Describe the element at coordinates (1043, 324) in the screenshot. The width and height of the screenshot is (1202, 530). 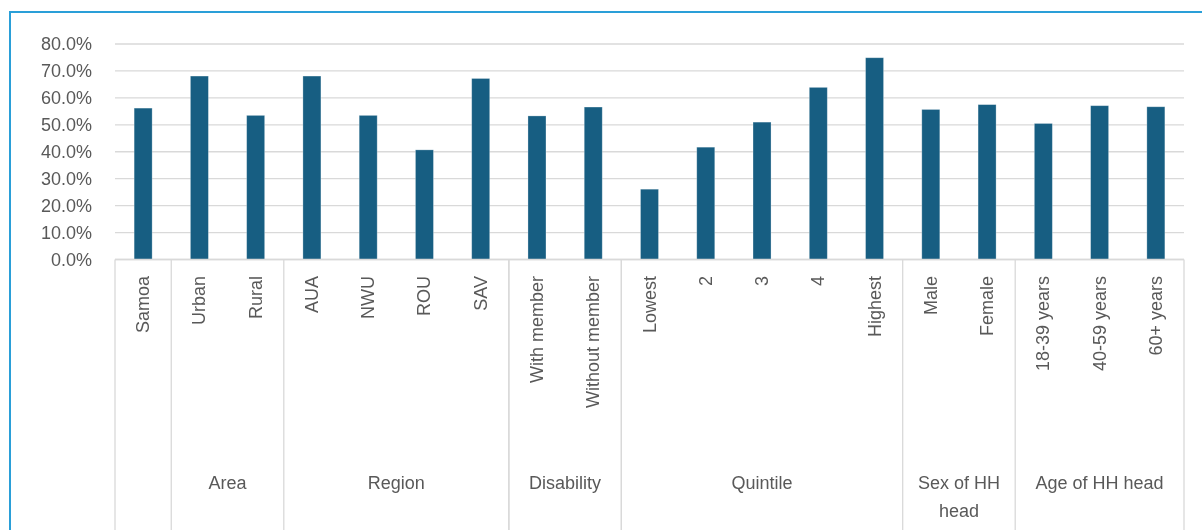
I see `x-tick-label: 18-39 years` at that location.